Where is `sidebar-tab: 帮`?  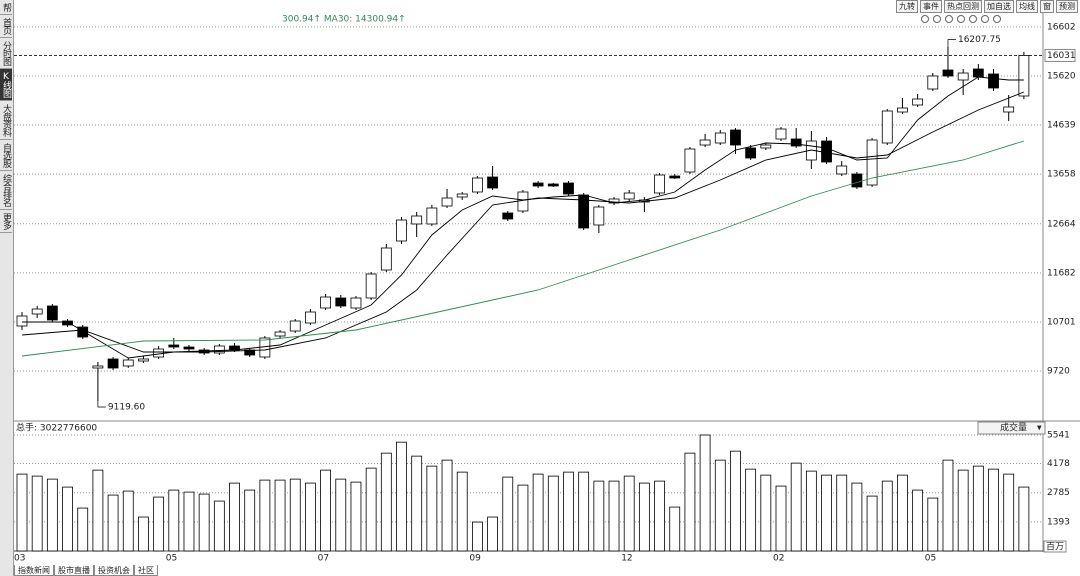
sidebar-tab: 帮 is located at coordinates (6, 7).